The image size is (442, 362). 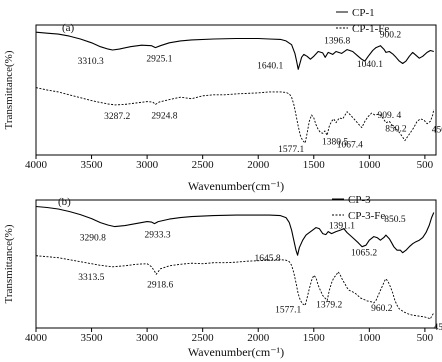 What do you see at coordinates (235, 115) in the screenshot?
I see `series-line-cp-1-fe` at bounding box center [235, 115].